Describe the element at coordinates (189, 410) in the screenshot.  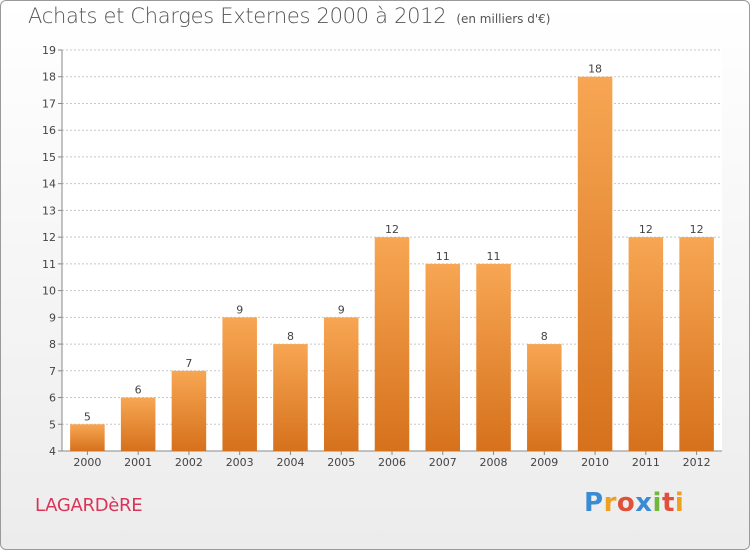
I see `bar-2002` at that location.